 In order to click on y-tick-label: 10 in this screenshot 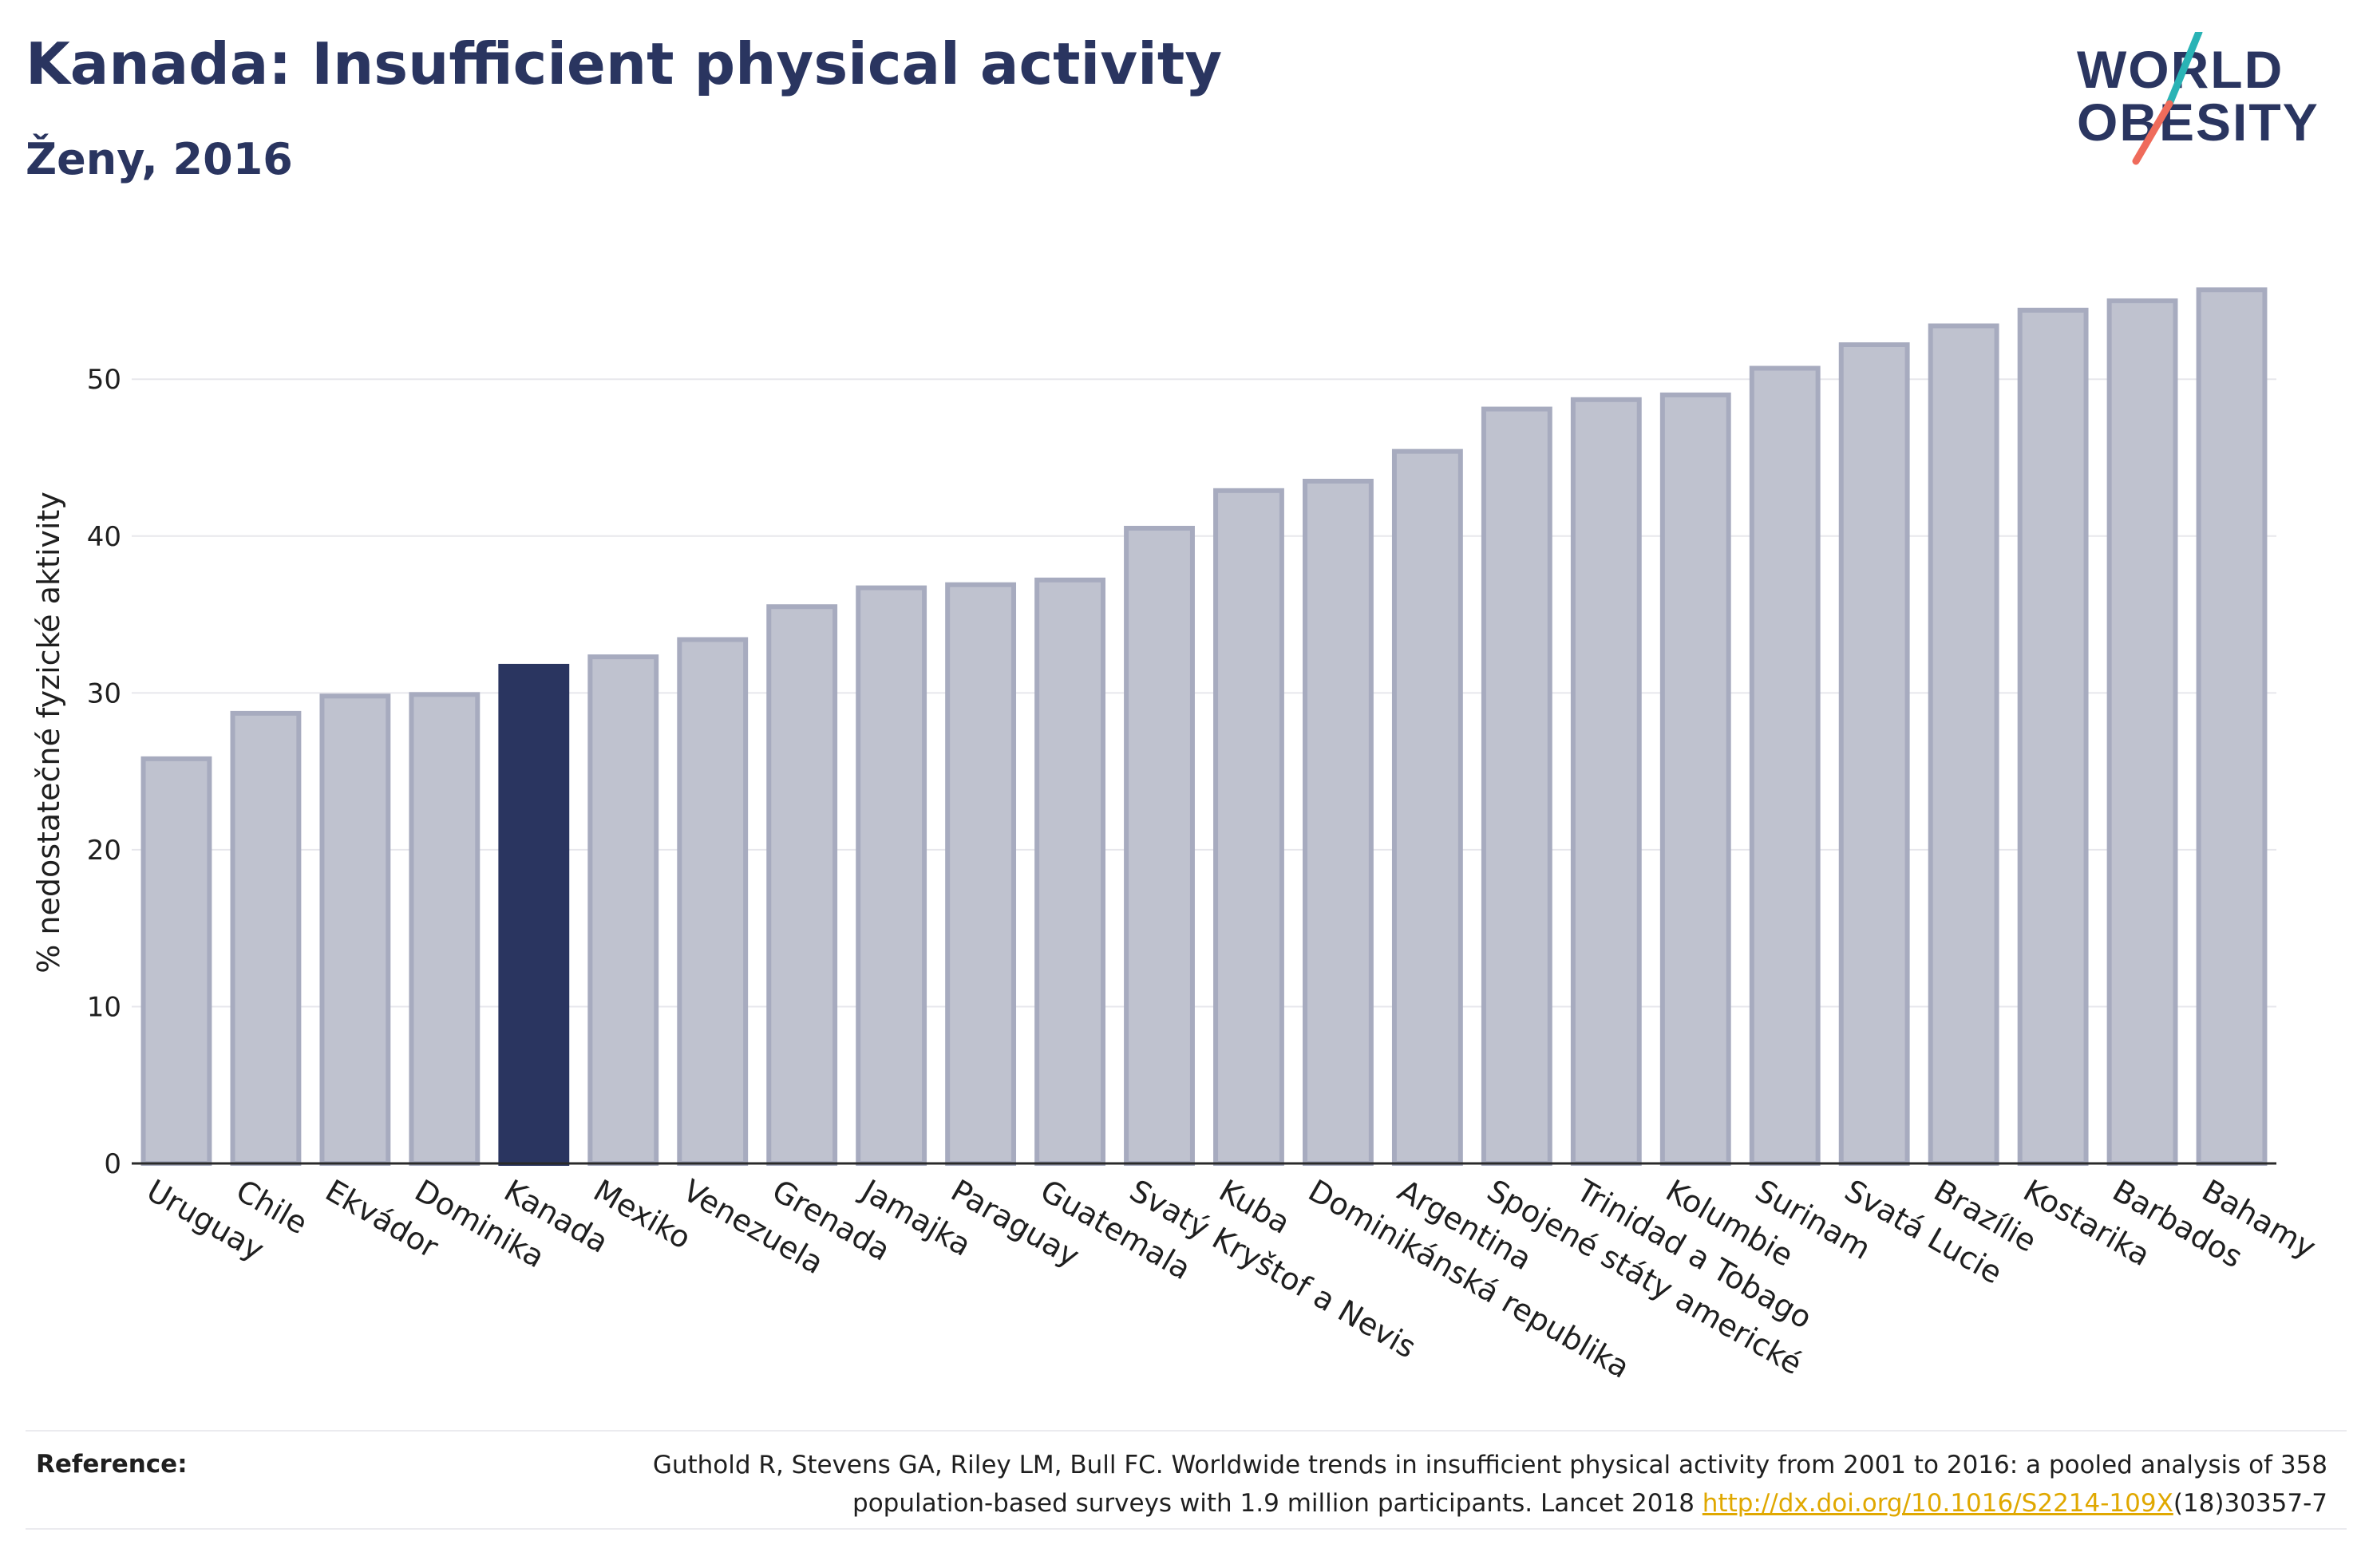, I will do `click(104, 1007)`.